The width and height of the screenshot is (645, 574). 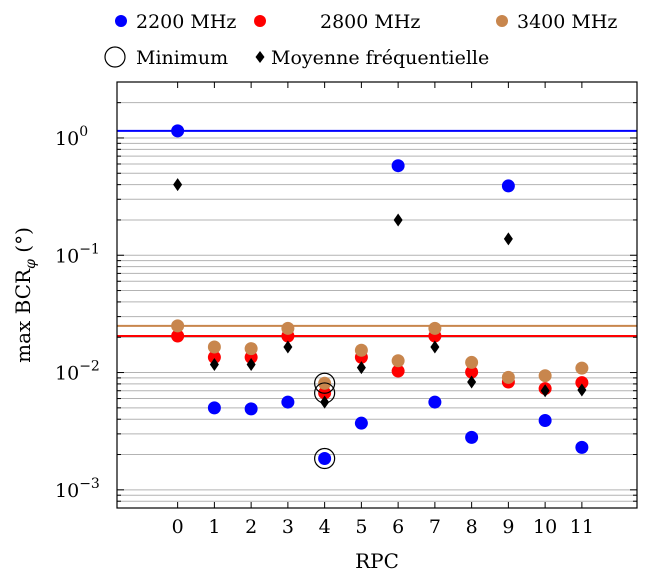 I want to click on legend-entry: 2800 MHz, so click(x=337, y=22).